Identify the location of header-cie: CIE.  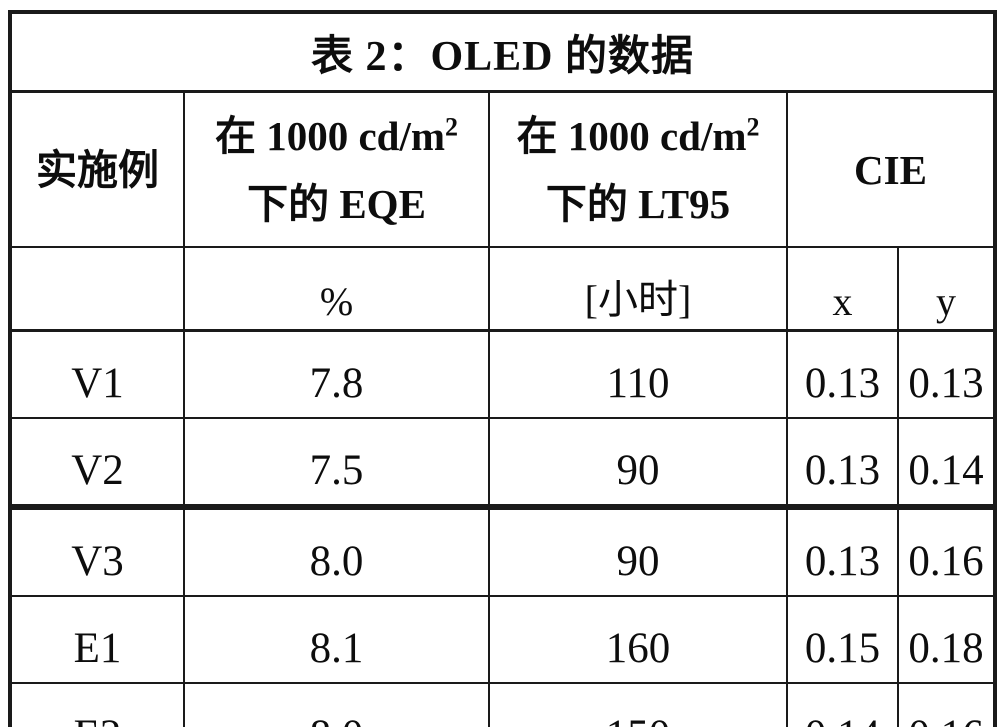
(891, 169).